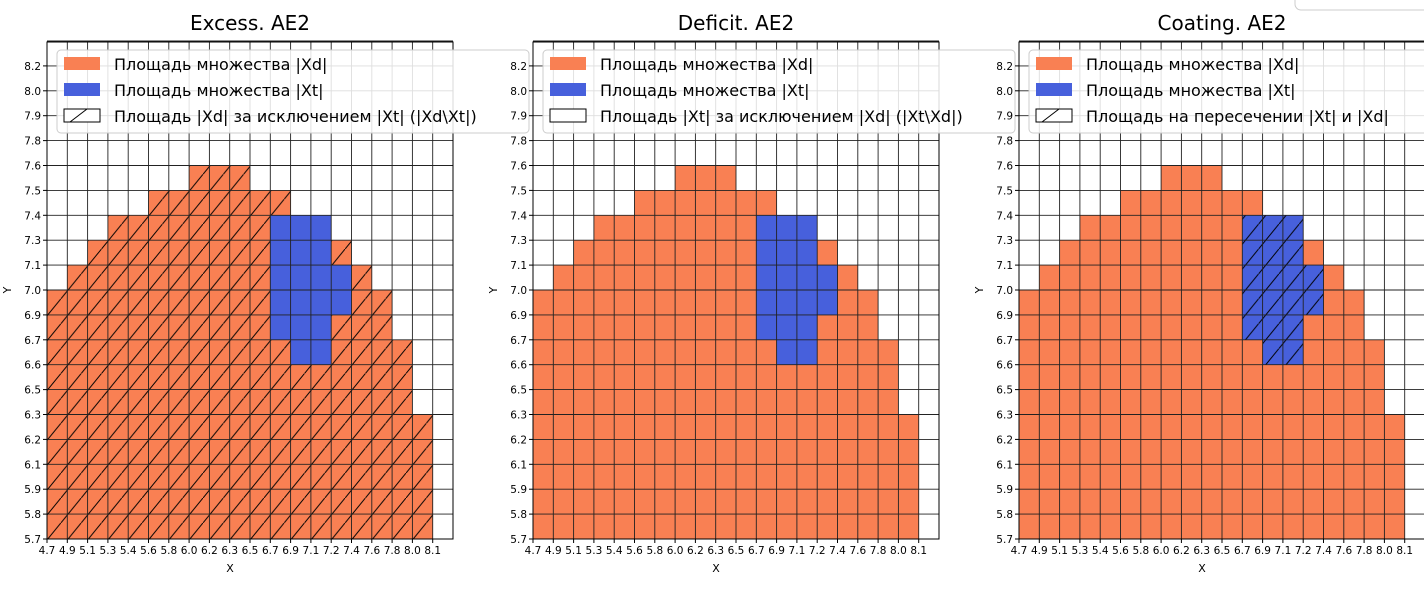  Describe the element at coordinates (1359, 5) in the screenshot. I see `toolbar-fragment` at that location.